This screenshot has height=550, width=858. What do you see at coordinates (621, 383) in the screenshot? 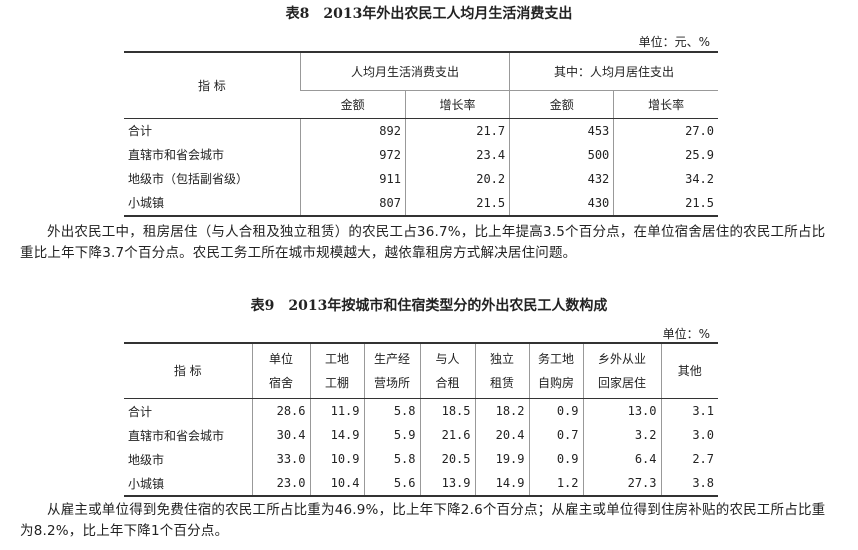
I see `column-header-line: 回家居住` at bounding box center [621, 383].